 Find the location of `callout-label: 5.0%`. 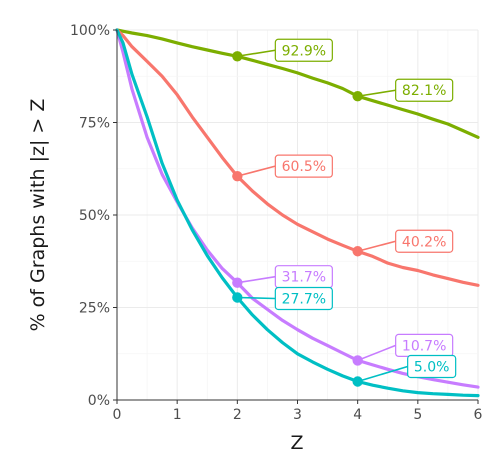

callout-label: 5.0% is located at coordinates (432, 368).